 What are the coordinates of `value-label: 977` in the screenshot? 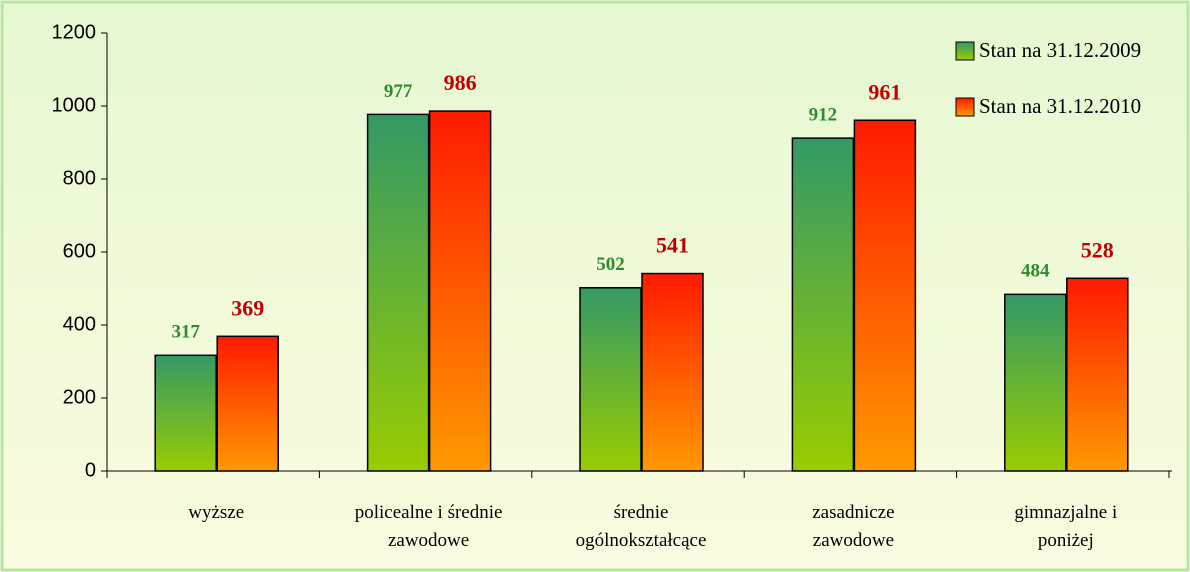 It's located at (398, 91).